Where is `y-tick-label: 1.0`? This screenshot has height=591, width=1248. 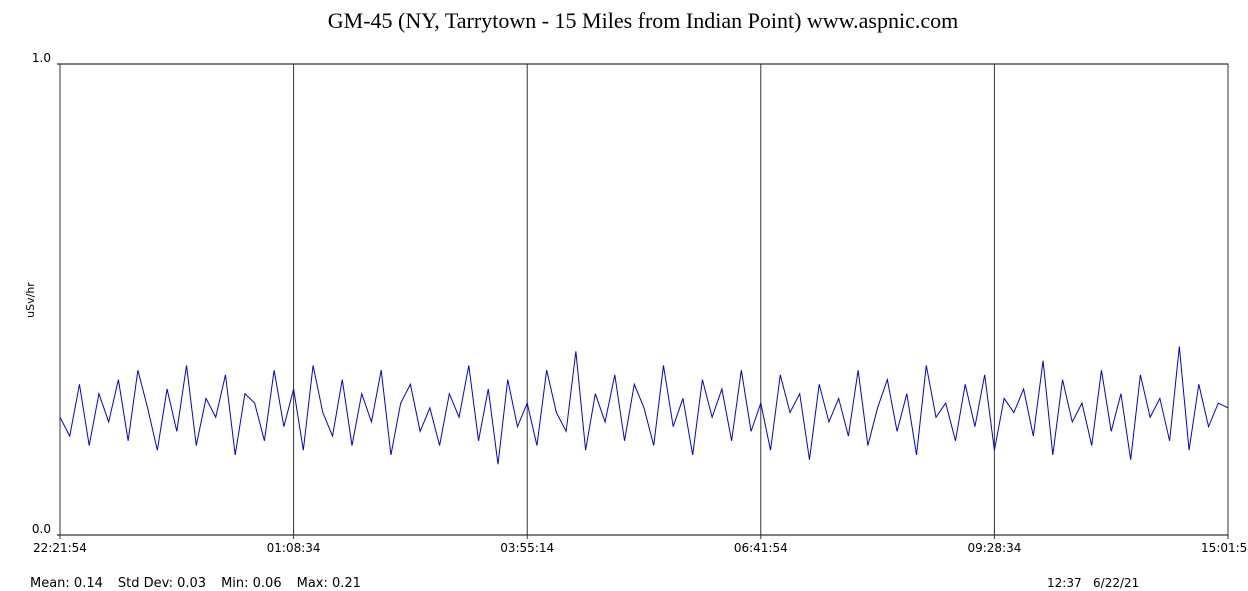 y-tick-label: 1.0 is located at coordinates (41, 58).